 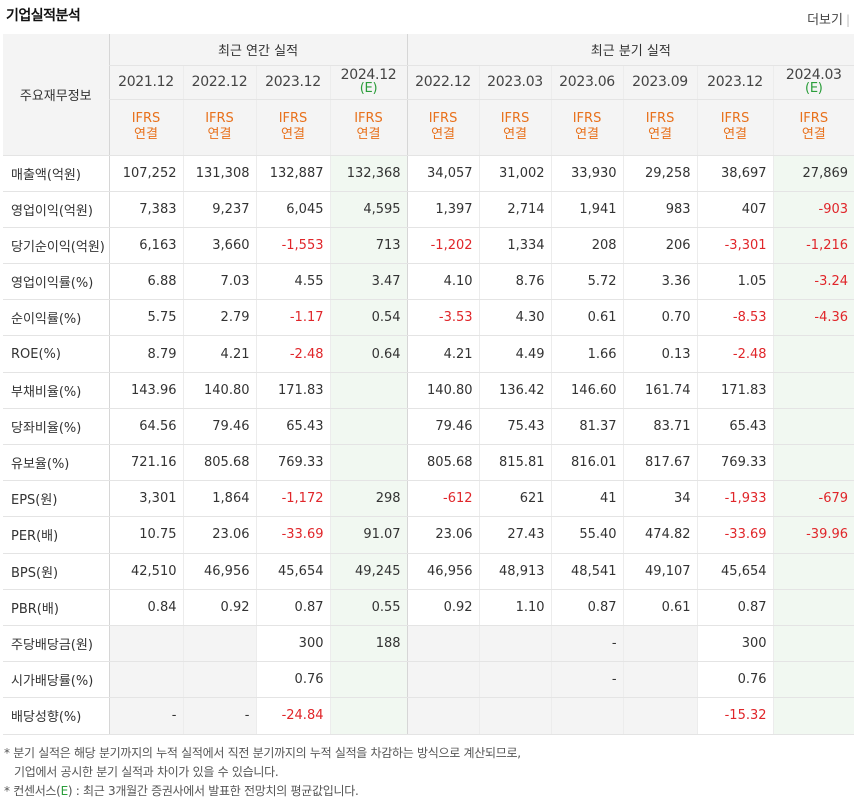 What do you see at coordinates (847, 20) in the screenshot?
I see `chevron-right-icon: |` at bounding box center [847, 20].